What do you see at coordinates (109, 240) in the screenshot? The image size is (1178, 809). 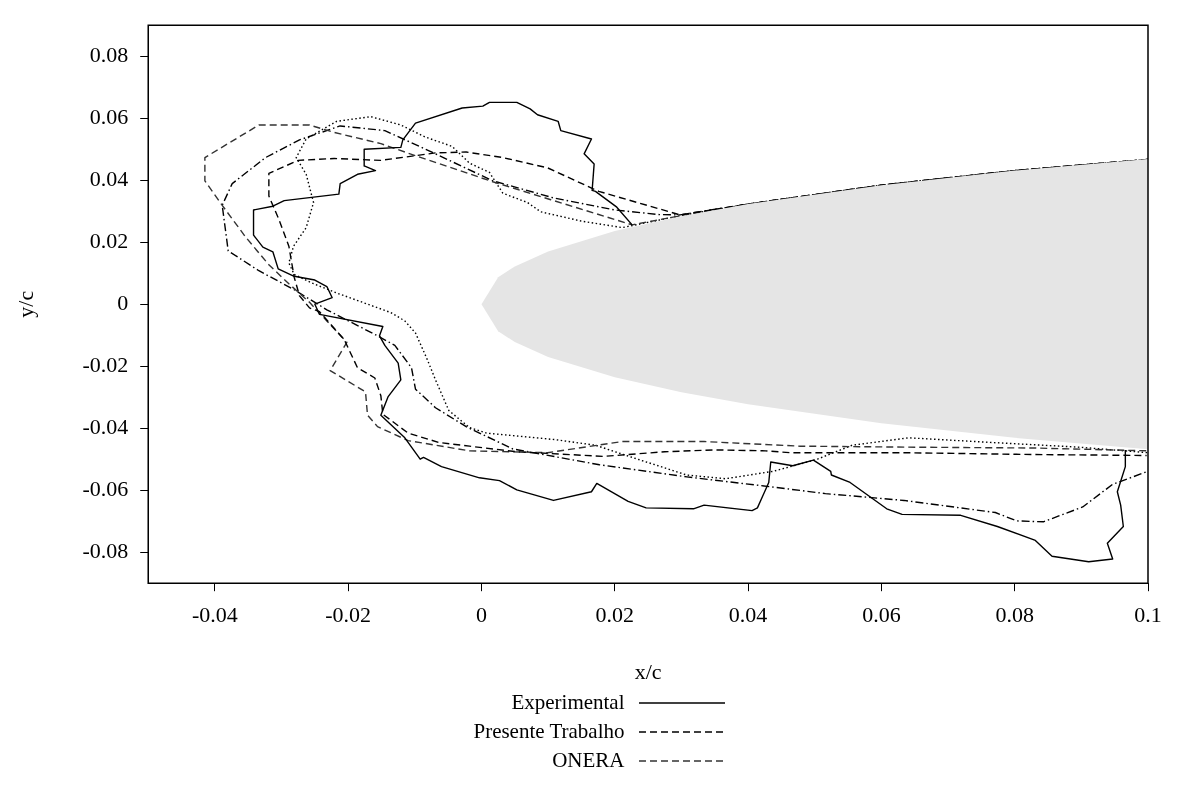 I see `y-tick-label: 0.02` at bounding box center [109, 240].